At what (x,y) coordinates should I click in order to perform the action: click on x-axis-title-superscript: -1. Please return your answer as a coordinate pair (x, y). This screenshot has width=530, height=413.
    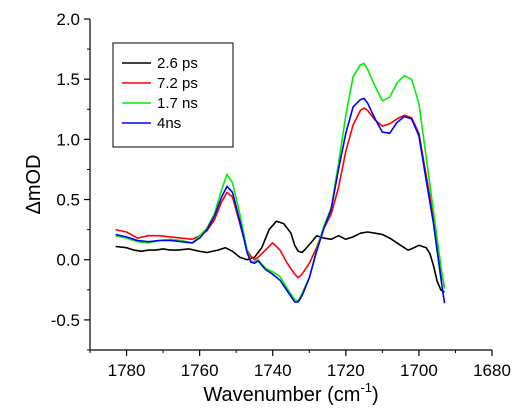
    Looking at the image, I should click on (366, 387).